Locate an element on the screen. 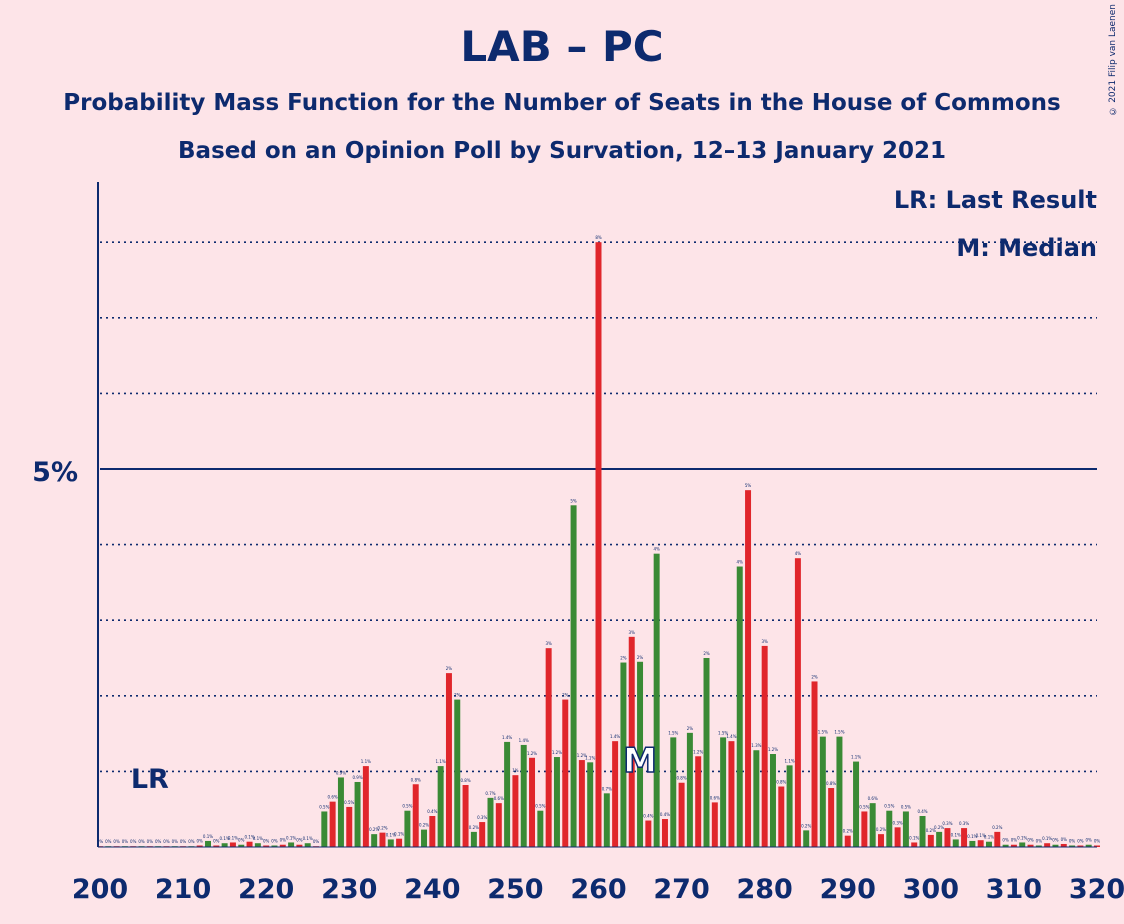  x-tick-label: 290 is located at coordinates (848, 889).